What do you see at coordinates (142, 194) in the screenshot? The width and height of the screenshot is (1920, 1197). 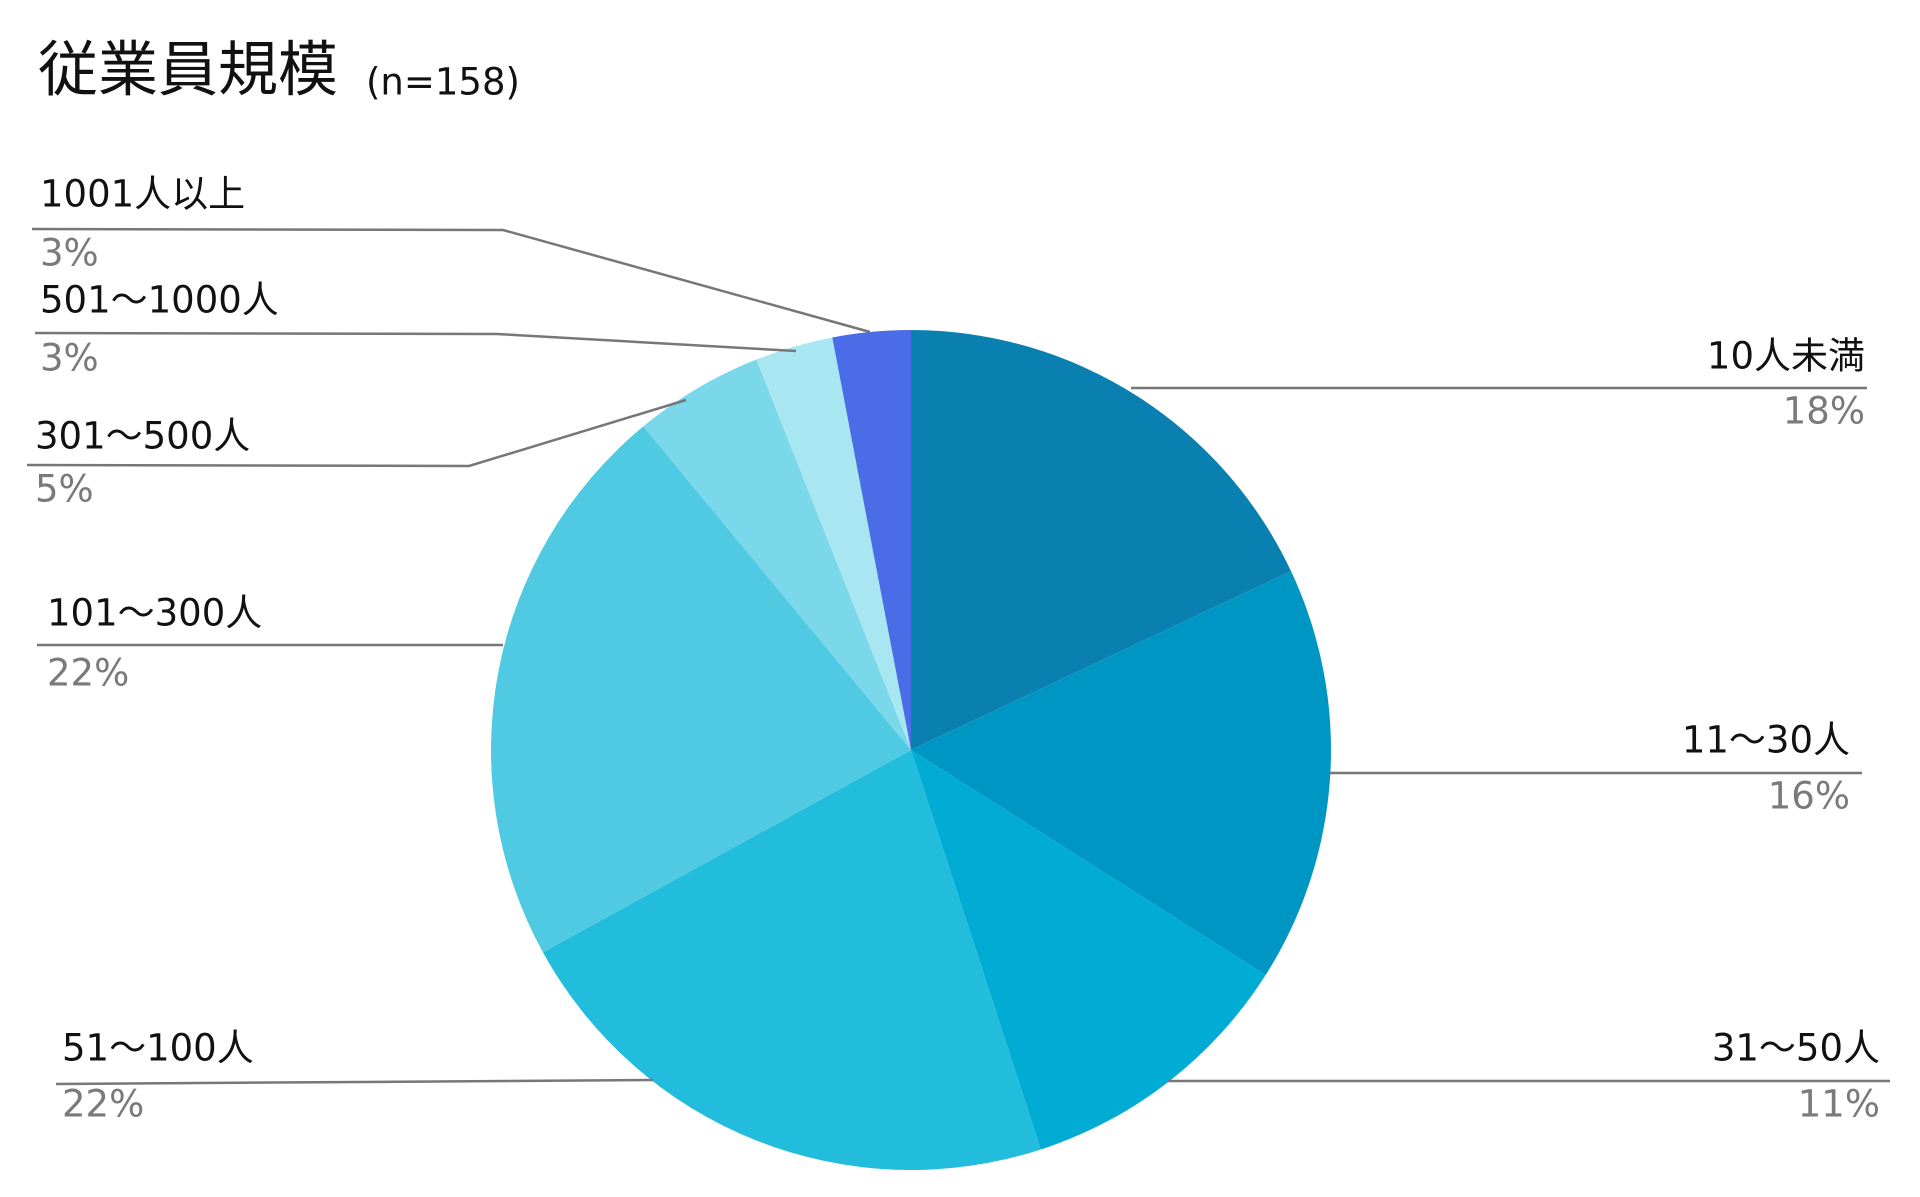 I see `slice-label: 1001人以上` at bounding box center [142, 194].